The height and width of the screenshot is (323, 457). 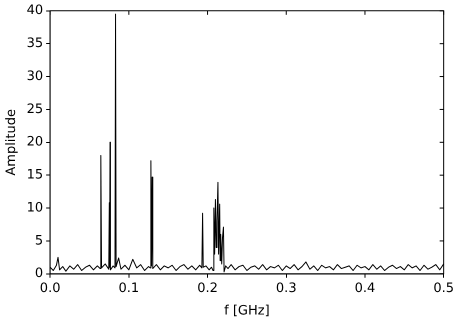 I want to click on y-tick-label: 20, so click(x=35, y=142).